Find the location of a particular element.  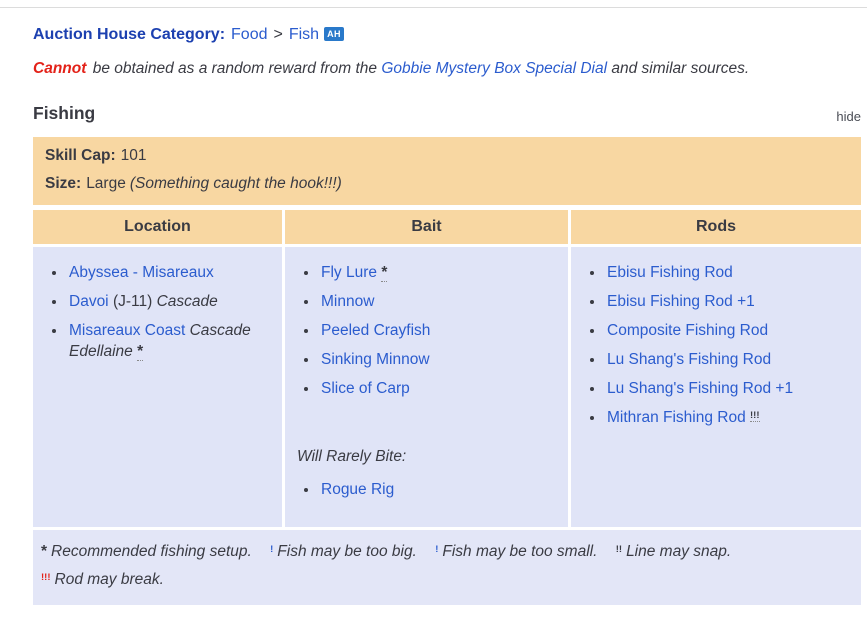

list-item: Ebisu Fishing Rod +1 is located at coordinates (727, 302).